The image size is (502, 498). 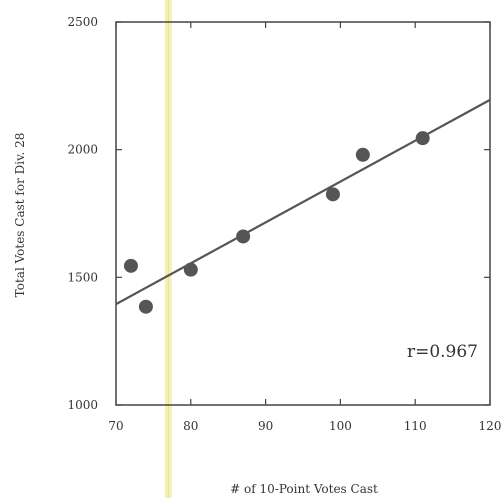 I want to click on y-tick-label: 2000, so click(x=82, y=150).